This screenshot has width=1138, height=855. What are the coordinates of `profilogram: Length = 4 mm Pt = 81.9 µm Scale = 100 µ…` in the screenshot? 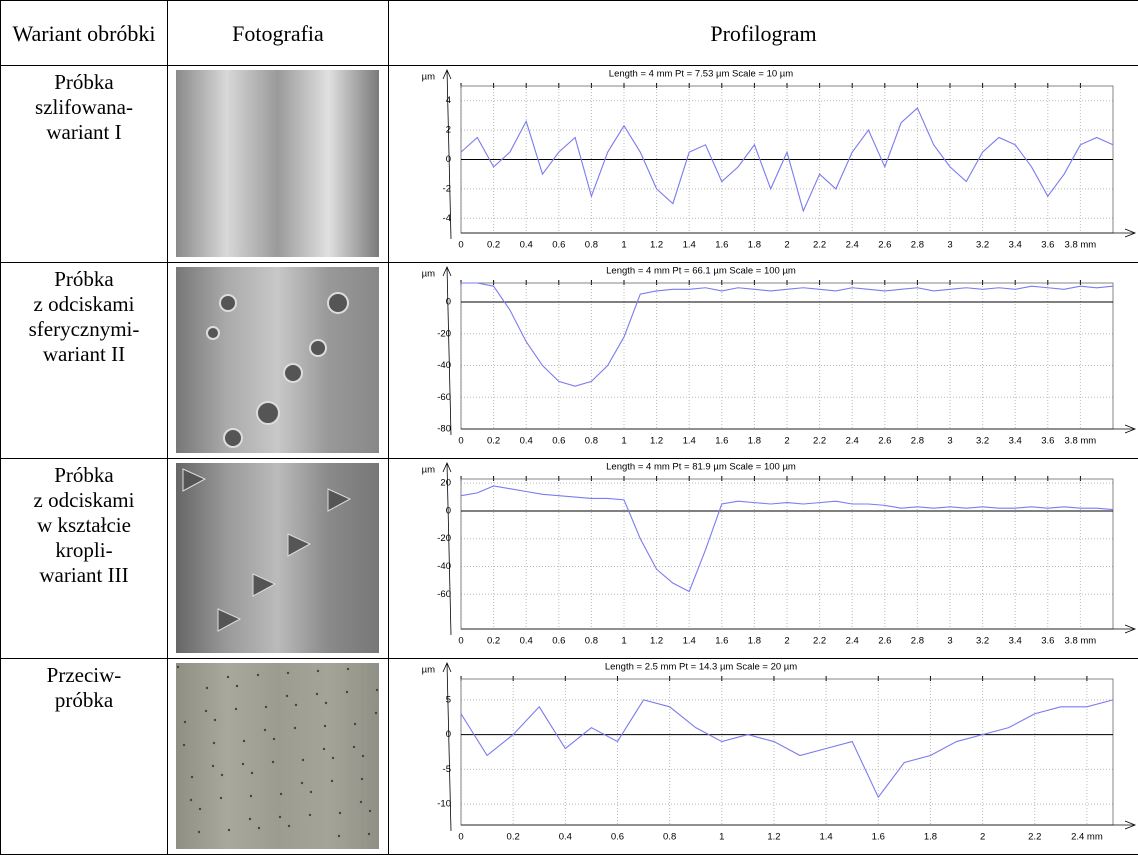 It's located at (779, 554).